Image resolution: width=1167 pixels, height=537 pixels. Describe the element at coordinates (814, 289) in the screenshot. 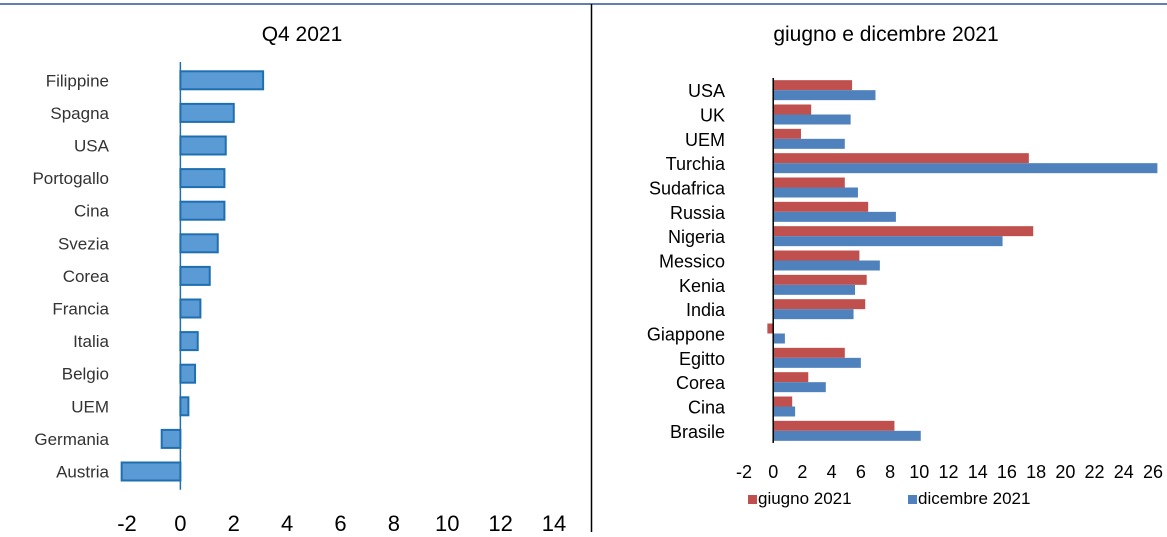

I see `bar-kenia-dicembre` at that location.